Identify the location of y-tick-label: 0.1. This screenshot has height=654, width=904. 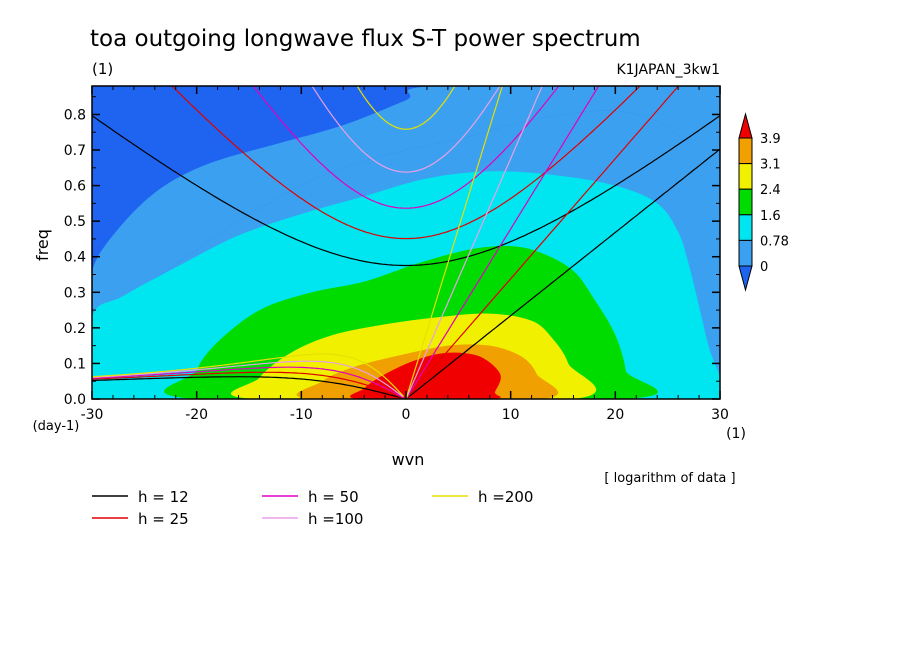
(75, 364).